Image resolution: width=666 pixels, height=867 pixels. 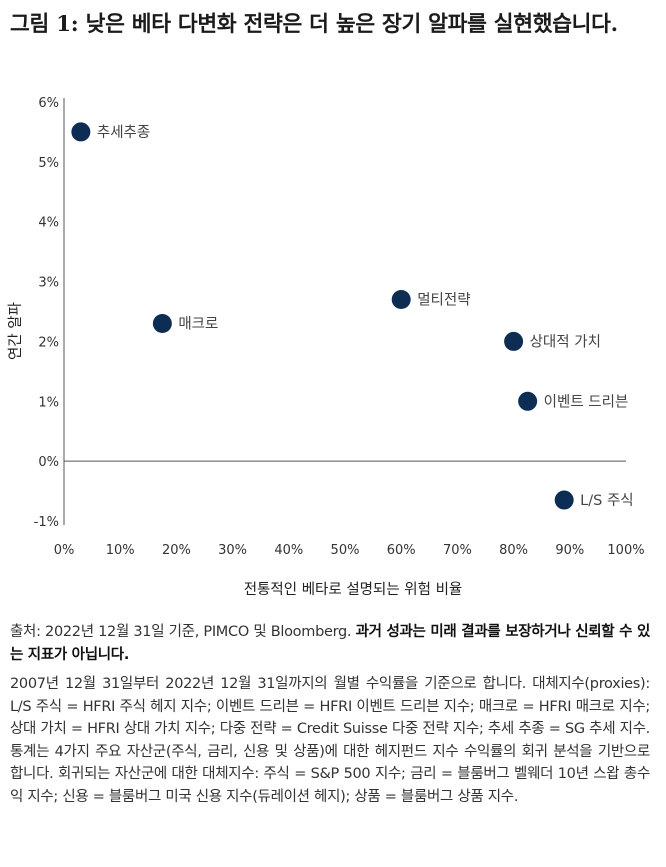 I want to click on x-tick-label: 50%, so click(x=345, y=550).